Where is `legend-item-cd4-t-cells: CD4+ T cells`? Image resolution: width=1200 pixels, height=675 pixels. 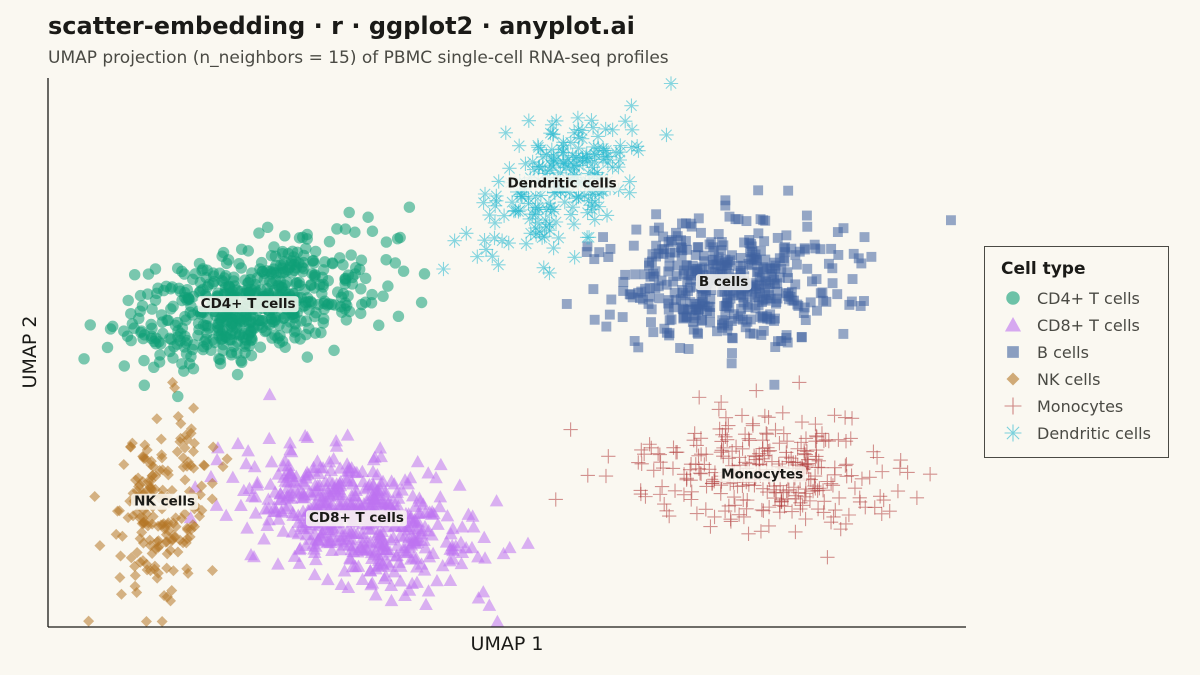
legend-item-cd4-t-cells: CD4+ T cells is located at coordinates (1082, 298).